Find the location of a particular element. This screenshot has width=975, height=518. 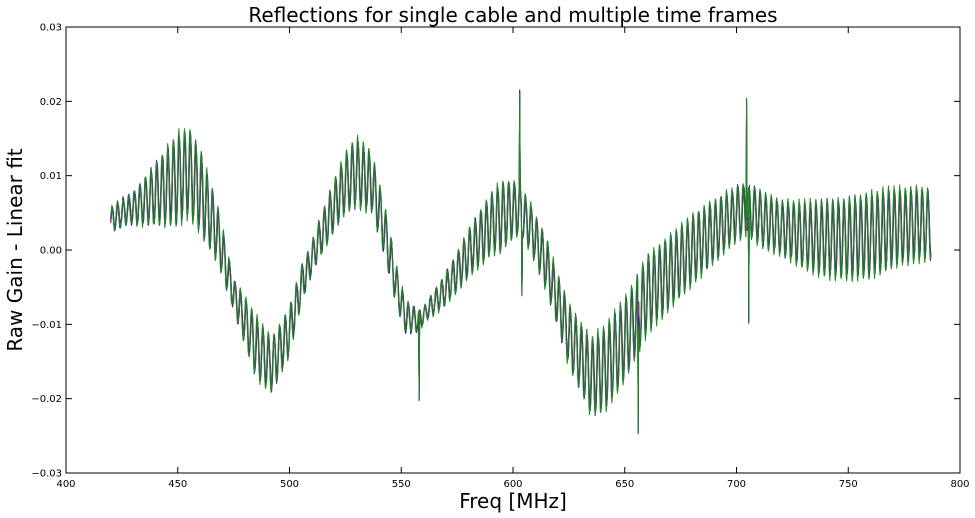

x-tick-label: 400 is located at coordinates (65, 484).